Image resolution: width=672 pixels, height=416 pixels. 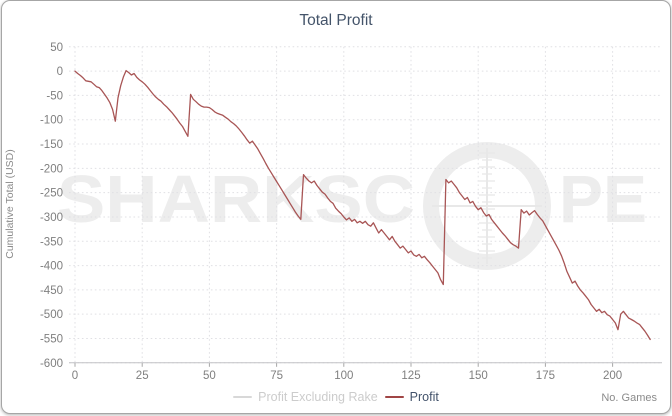 I want to click on y-tick-label: -350, so click(x=51, y=242).